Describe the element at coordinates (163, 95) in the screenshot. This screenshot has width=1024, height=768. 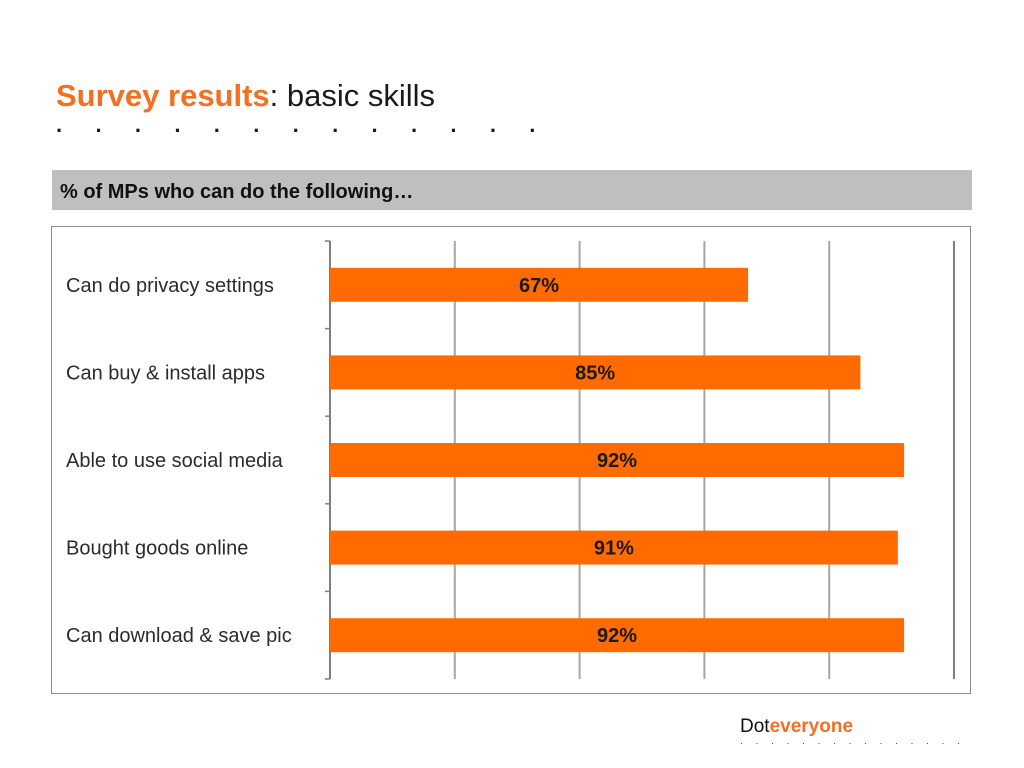
I see `page-title-accent: Survey results` at that location.